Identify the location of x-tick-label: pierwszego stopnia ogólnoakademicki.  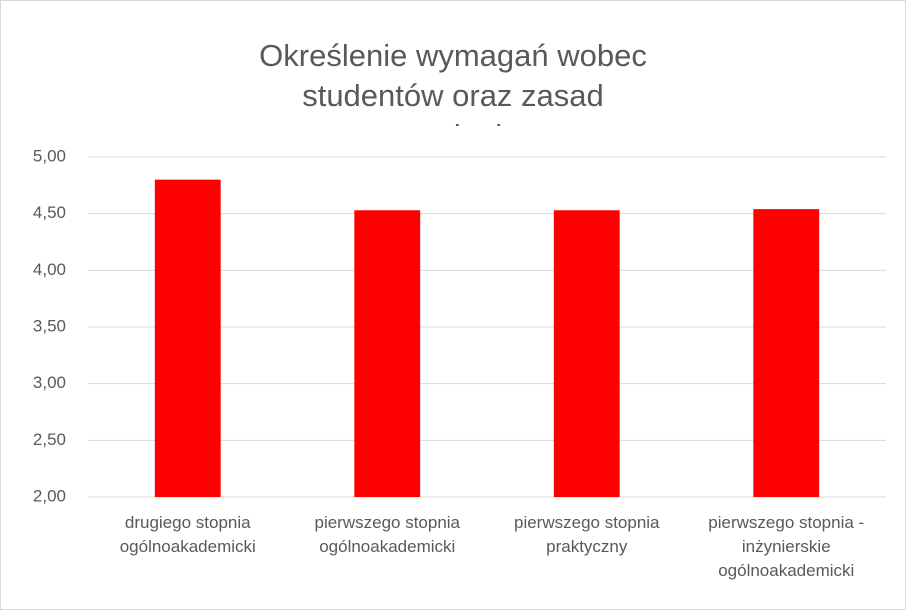
(387, 534).